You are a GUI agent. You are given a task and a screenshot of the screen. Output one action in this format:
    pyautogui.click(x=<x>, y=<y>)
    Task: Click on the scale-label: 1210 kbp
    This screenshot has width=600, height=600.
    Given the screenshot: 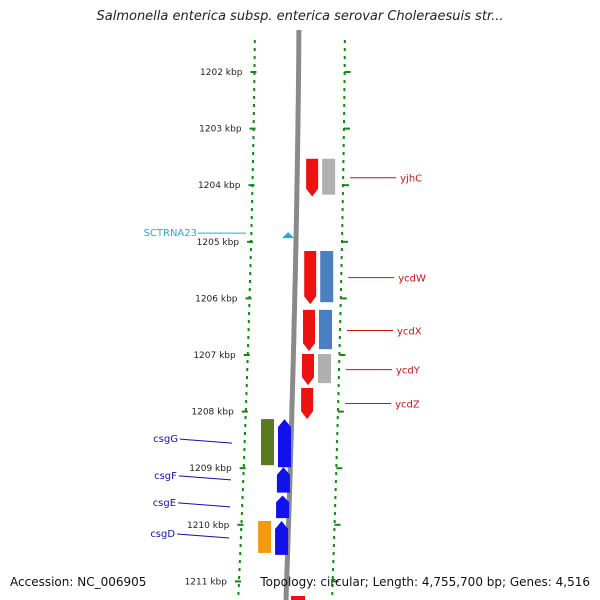 What is the action you would take?
    pyautogui.click(x=208, y=526)
    